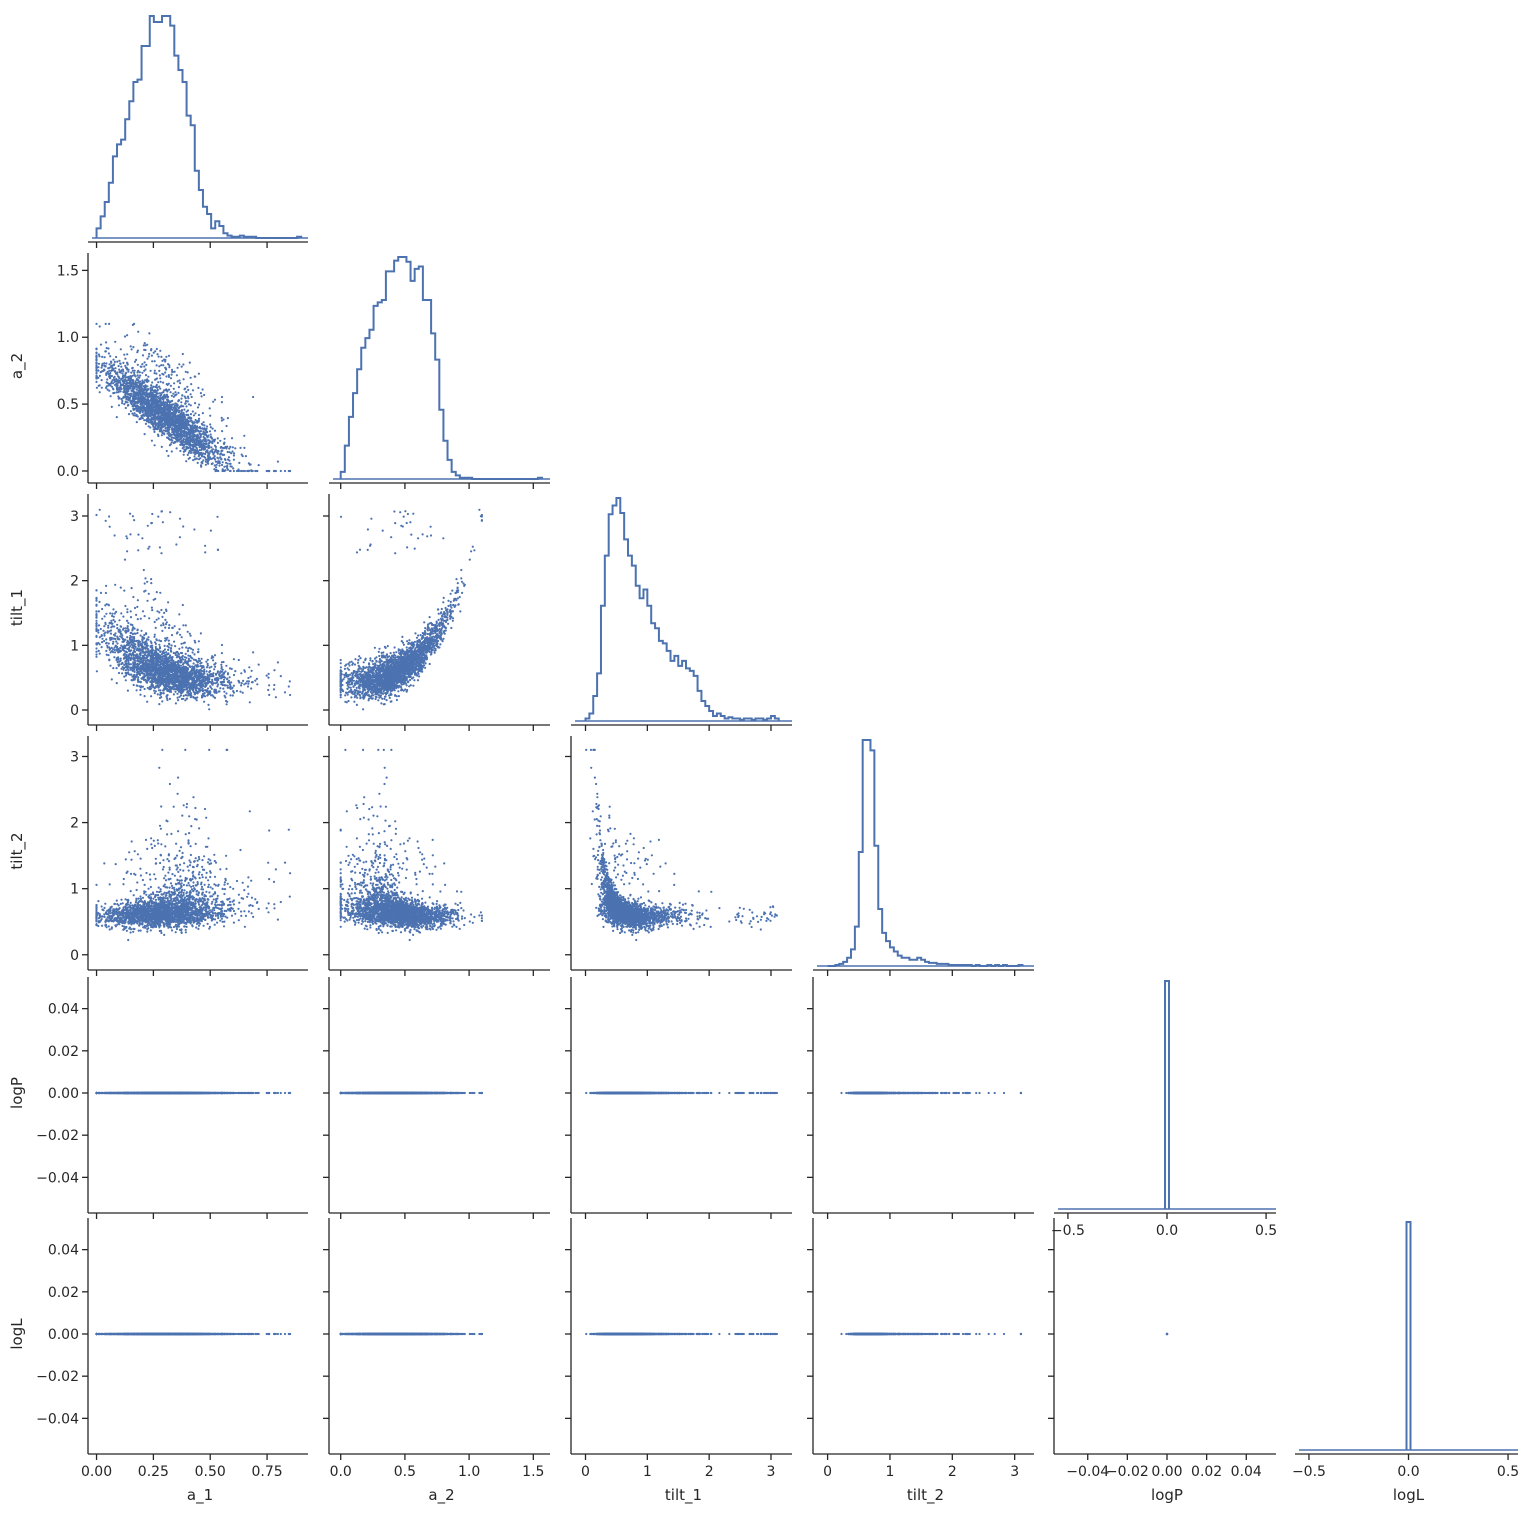 The width and height of the screenshot is (1531, 1514). What do you see at coordinates (158, 371) in the screenshot?
I see `scatter-a_2-vs-a_1: 0.00.51.01.5a_2` at bounding box center [158, 371].